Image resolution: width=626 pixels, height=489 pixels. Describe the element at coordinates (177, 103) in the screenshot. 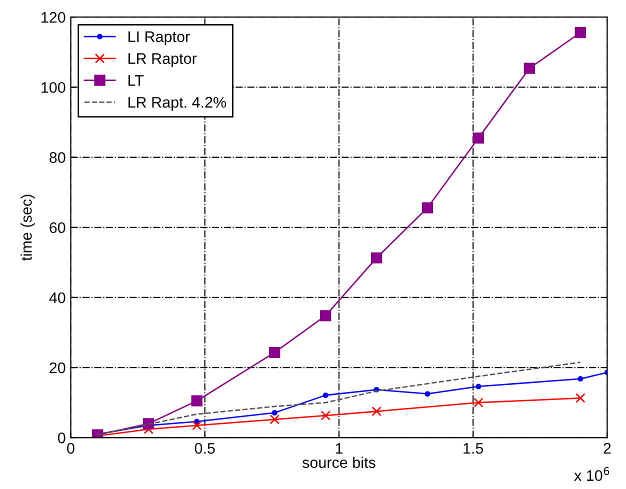

I see `legend-label: LR Rapt. 4.2%` at that location.